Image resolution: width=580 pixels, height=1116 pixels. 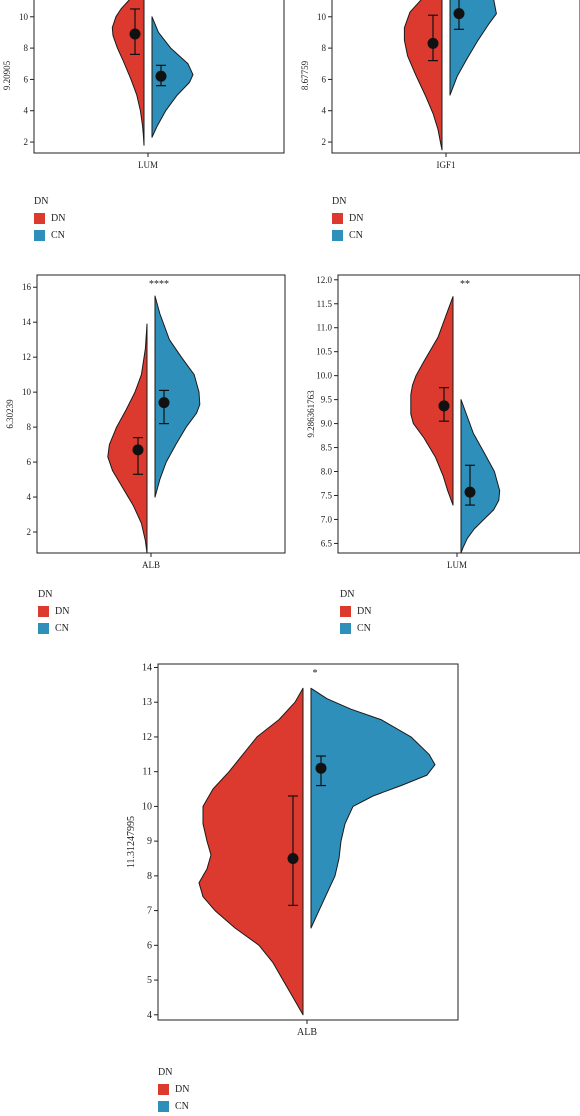 What do you see at coordinates (457, 565) in the screenshot?
I see `x-axis-label: LUM` at bounding box center [457, 565].